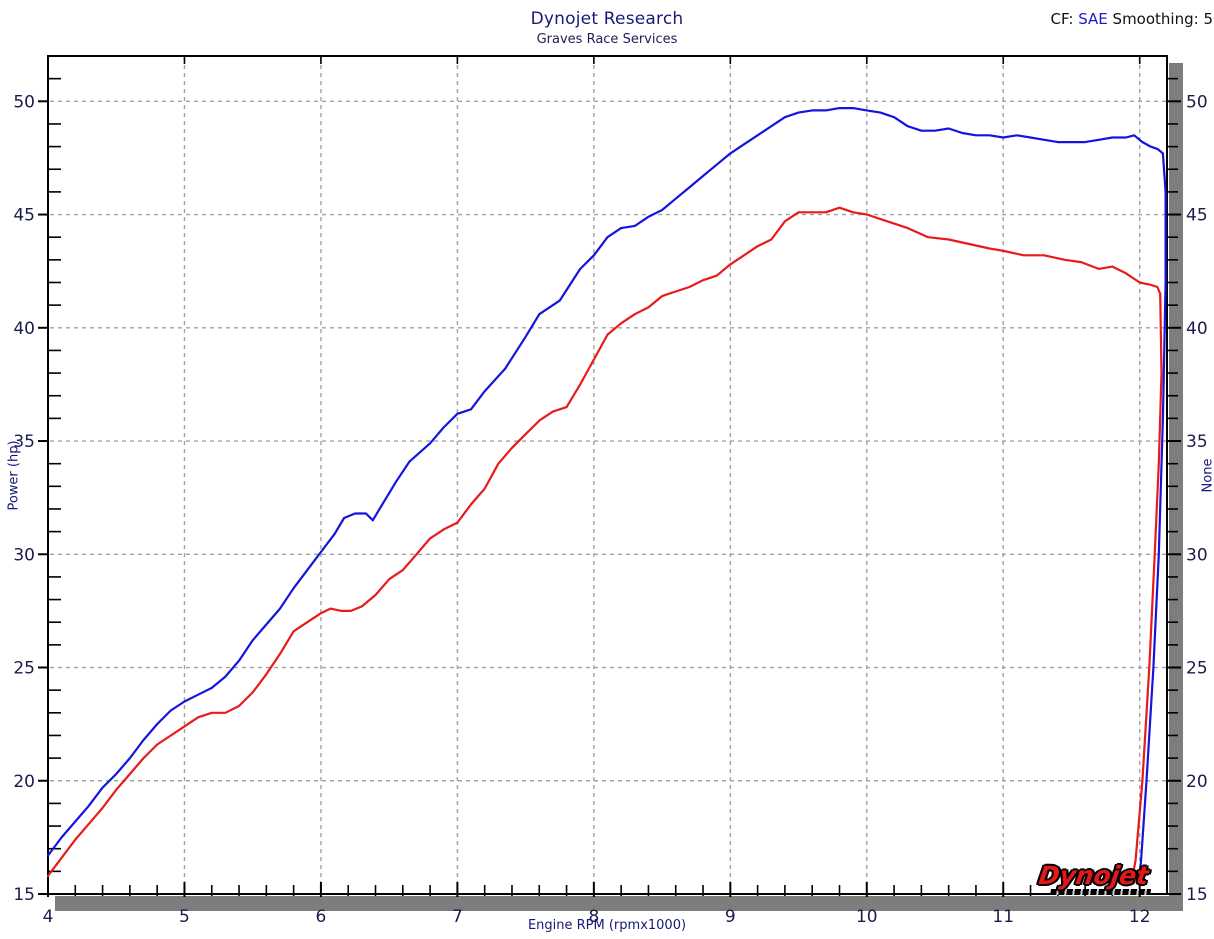 The height and width of the screenshot is (939, 1214). Describe the element at coordinates (607, 925) in the screenshot. I see `x-axis-label: Engine RPM (rpmx1000)` at that location.